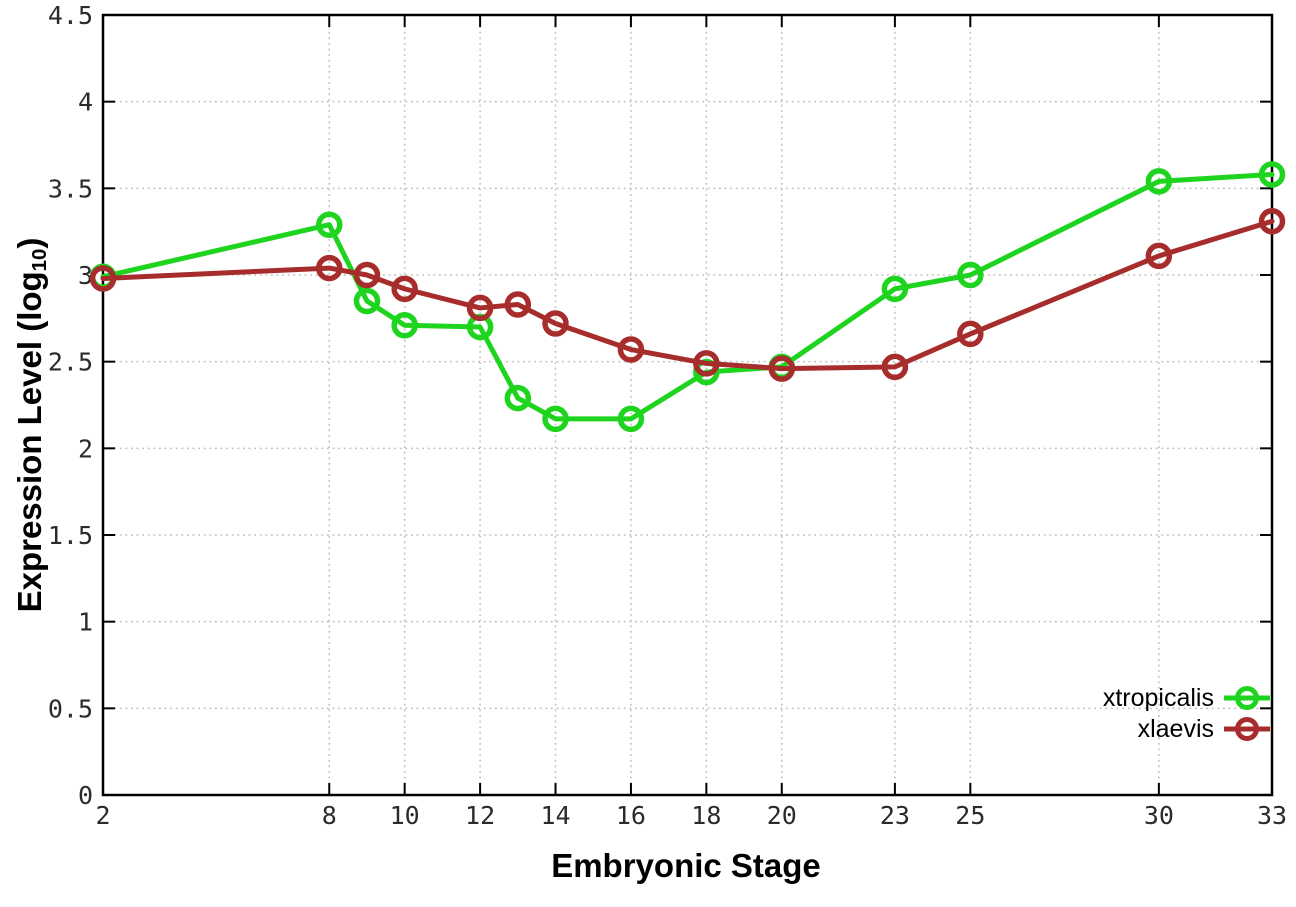  I want to click on x-tick-label: 23, so click(895, 815).